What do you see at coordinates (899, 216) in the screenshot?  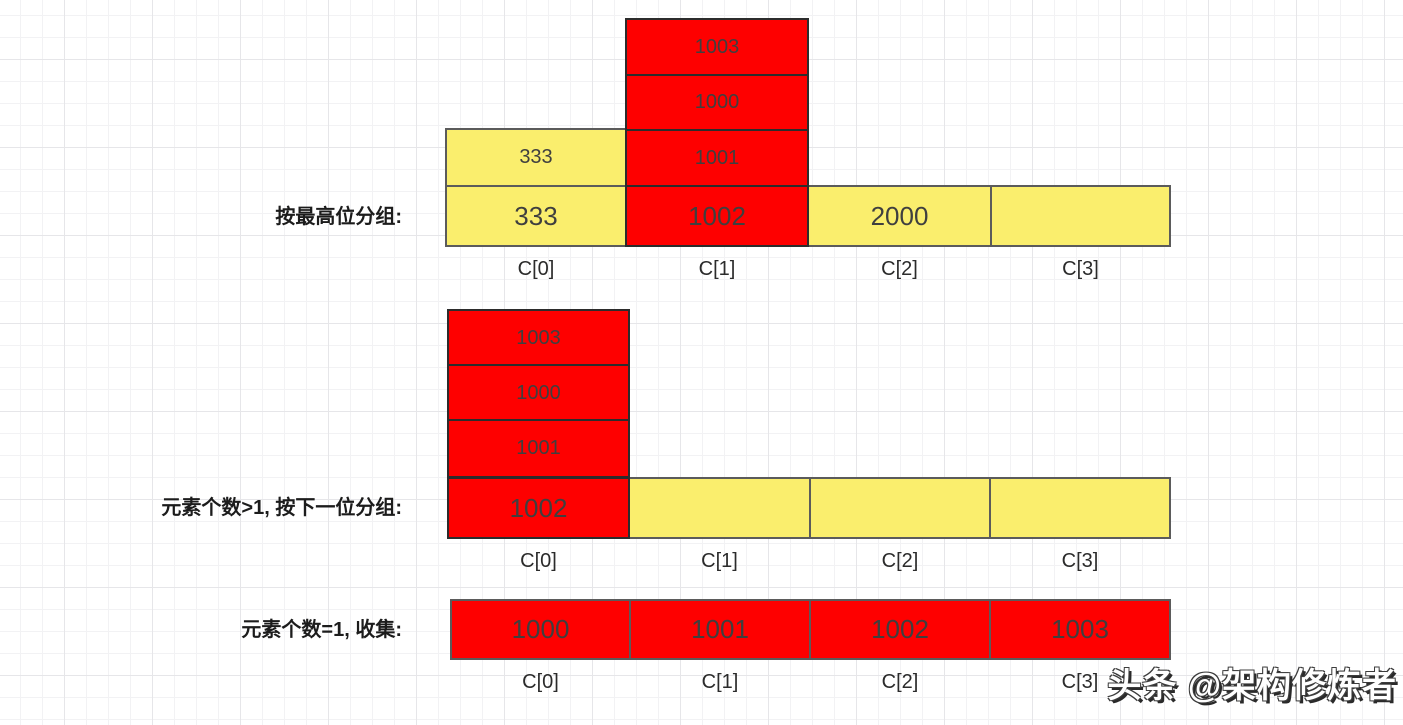 I see `value-cell: 2000` at bounding box center [899, 216].